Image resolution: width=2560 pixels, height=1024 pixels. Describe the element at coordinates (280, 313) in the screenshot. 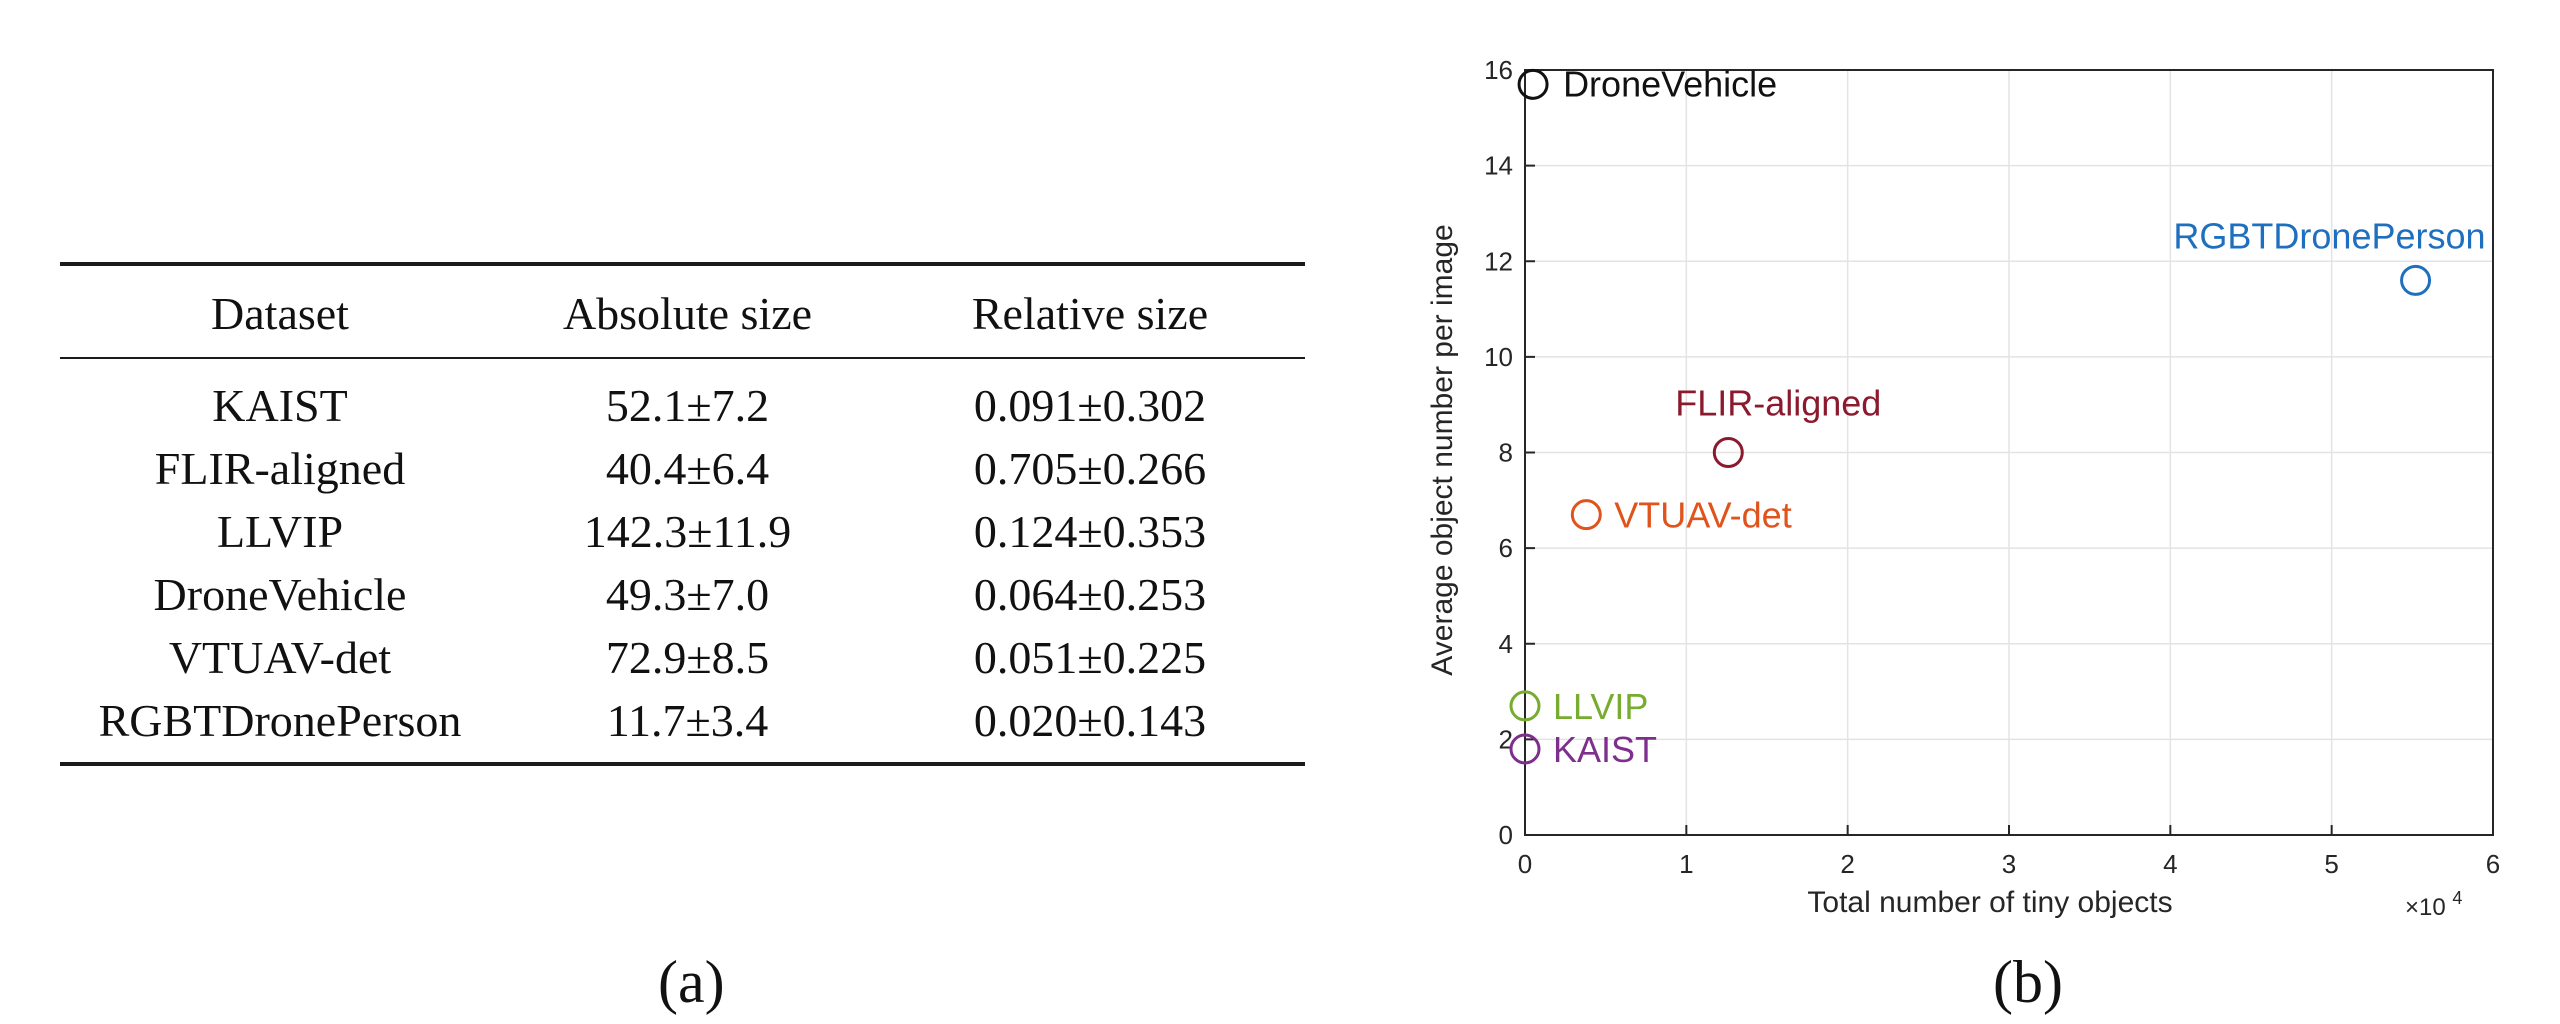

I see `col-header-dataset: Dataset` at that location.